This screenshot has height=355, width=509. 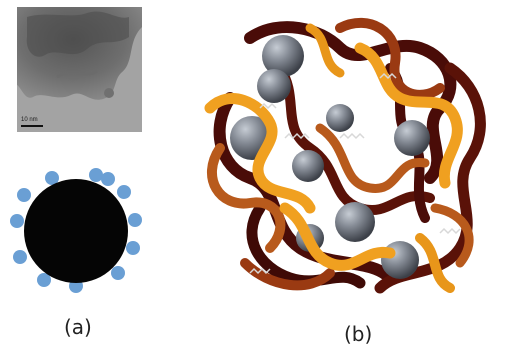 I want to click on ligand-dots, so click(x=76, y=230).